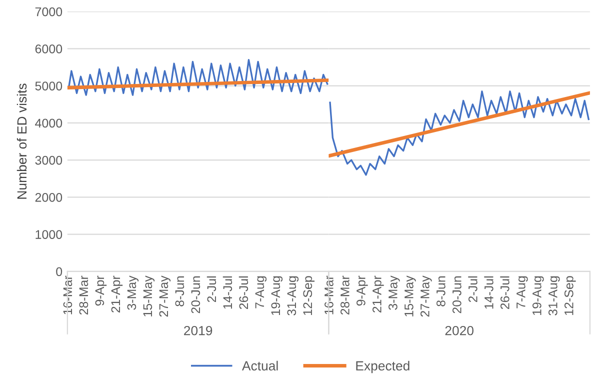 The width and height of the screenshot is (602, 385). What do you see at coordinates (48, 123) in the screenshot?
I see `y-tick-label: 4000` at bounding box center [48, 123].